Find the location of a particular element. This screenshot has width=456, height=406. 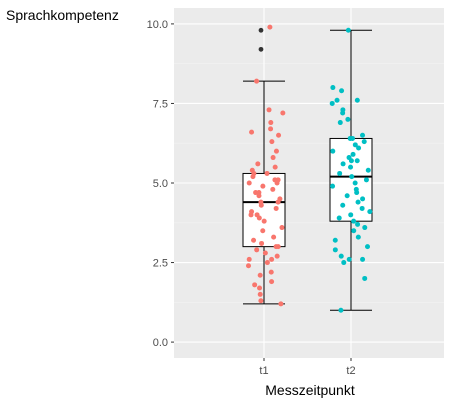

y-tick-label: 7.5 is located at coordinates (160, 104).